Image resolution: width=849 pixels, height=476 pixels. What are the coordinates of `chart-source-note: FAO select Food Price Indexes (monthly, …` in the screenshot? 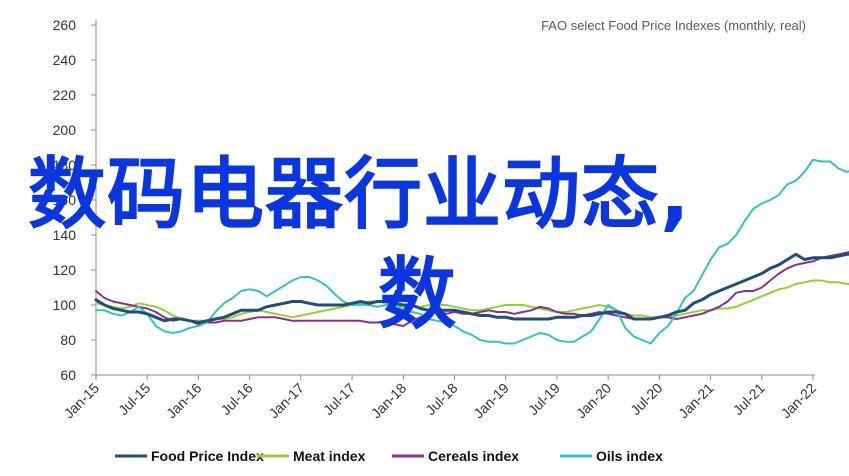 It's located at (673, 25).